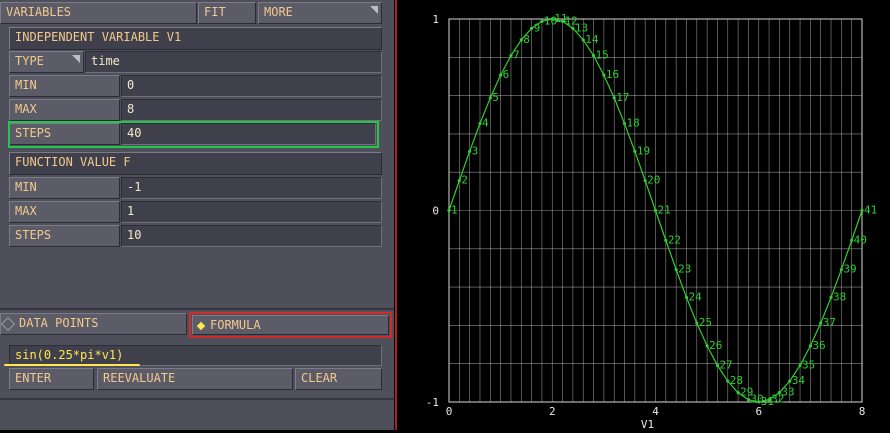  Describe the element at coordinates (64, 110) in the screenshot. I see `v1-max-label: MAX` at that location.